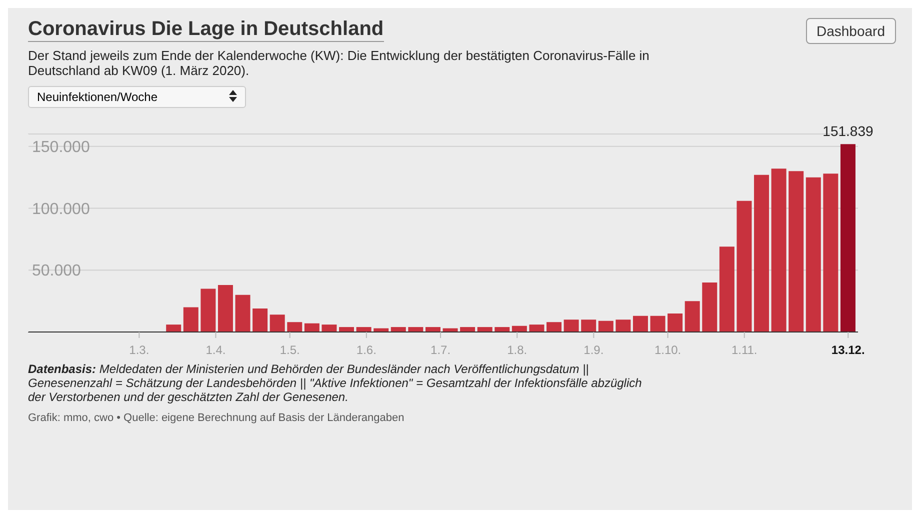 The height and width of the screenshot is (518, 920). Describe the element at coordinates (668, 350) in the screenshot. I see `x-tick-label: 1.10.` at that location.